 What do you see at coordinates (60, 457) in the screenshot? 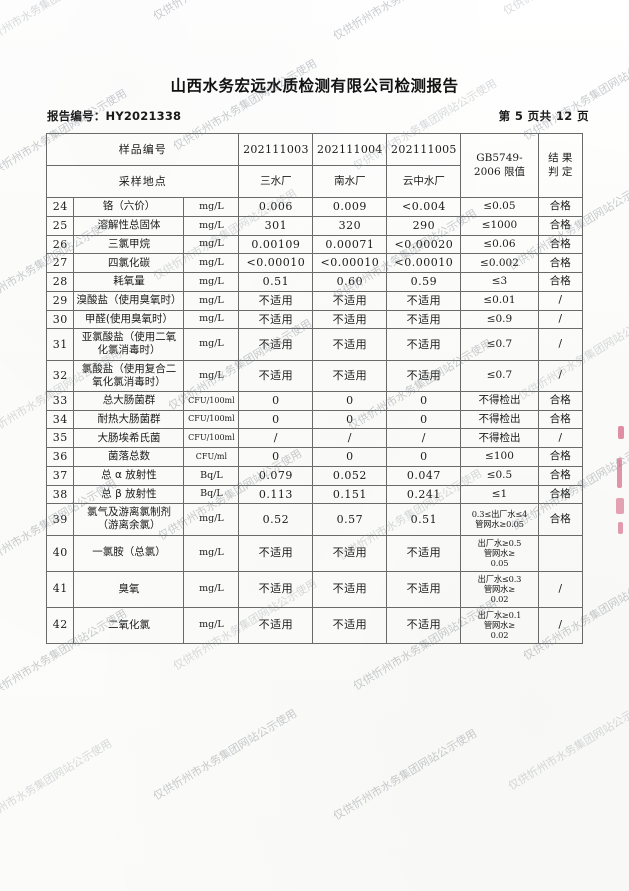
I see `row-number: 36` at bounding box center [60, 457].